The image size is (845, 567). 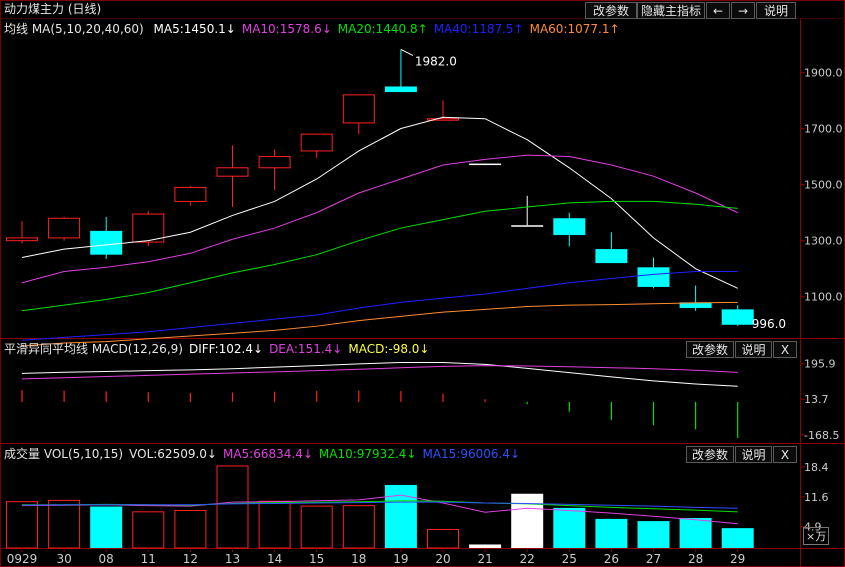 I want to click on main-button-4: 说明, so click(x=776, y=10).